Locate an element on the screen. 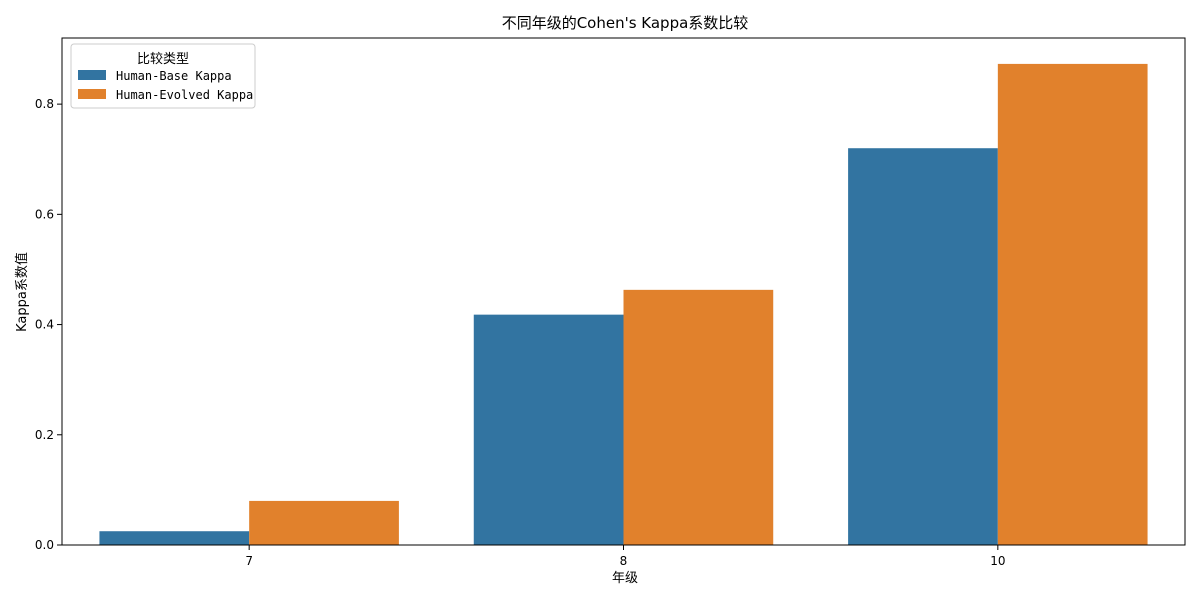  x-tick-label: 8 is located at coordinates (624, 561).